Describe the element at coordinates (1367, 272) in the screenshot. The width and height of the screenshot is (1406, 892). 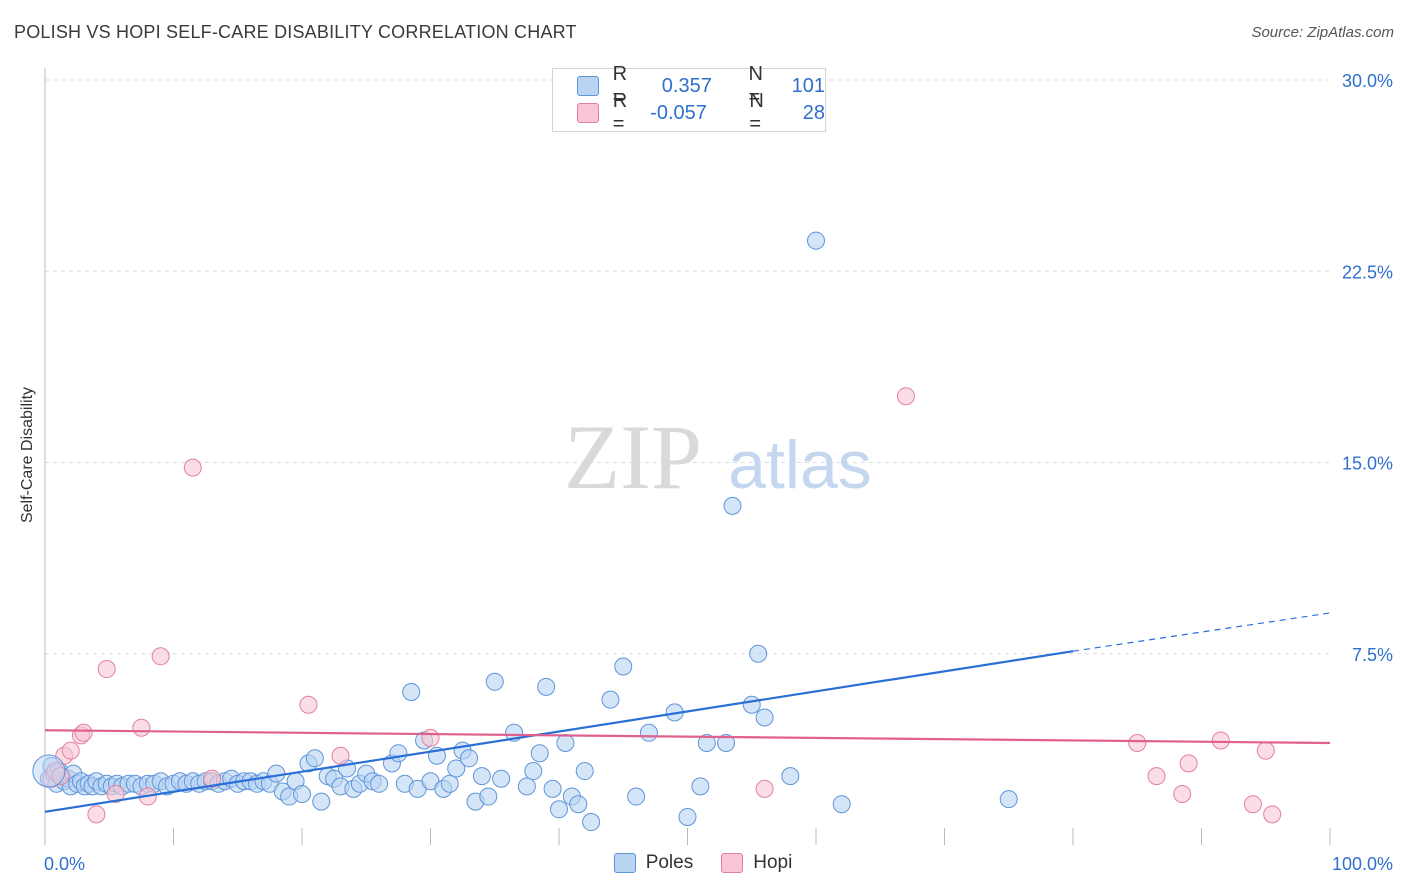
I see `y-tick-label: 22.5%` at that location.